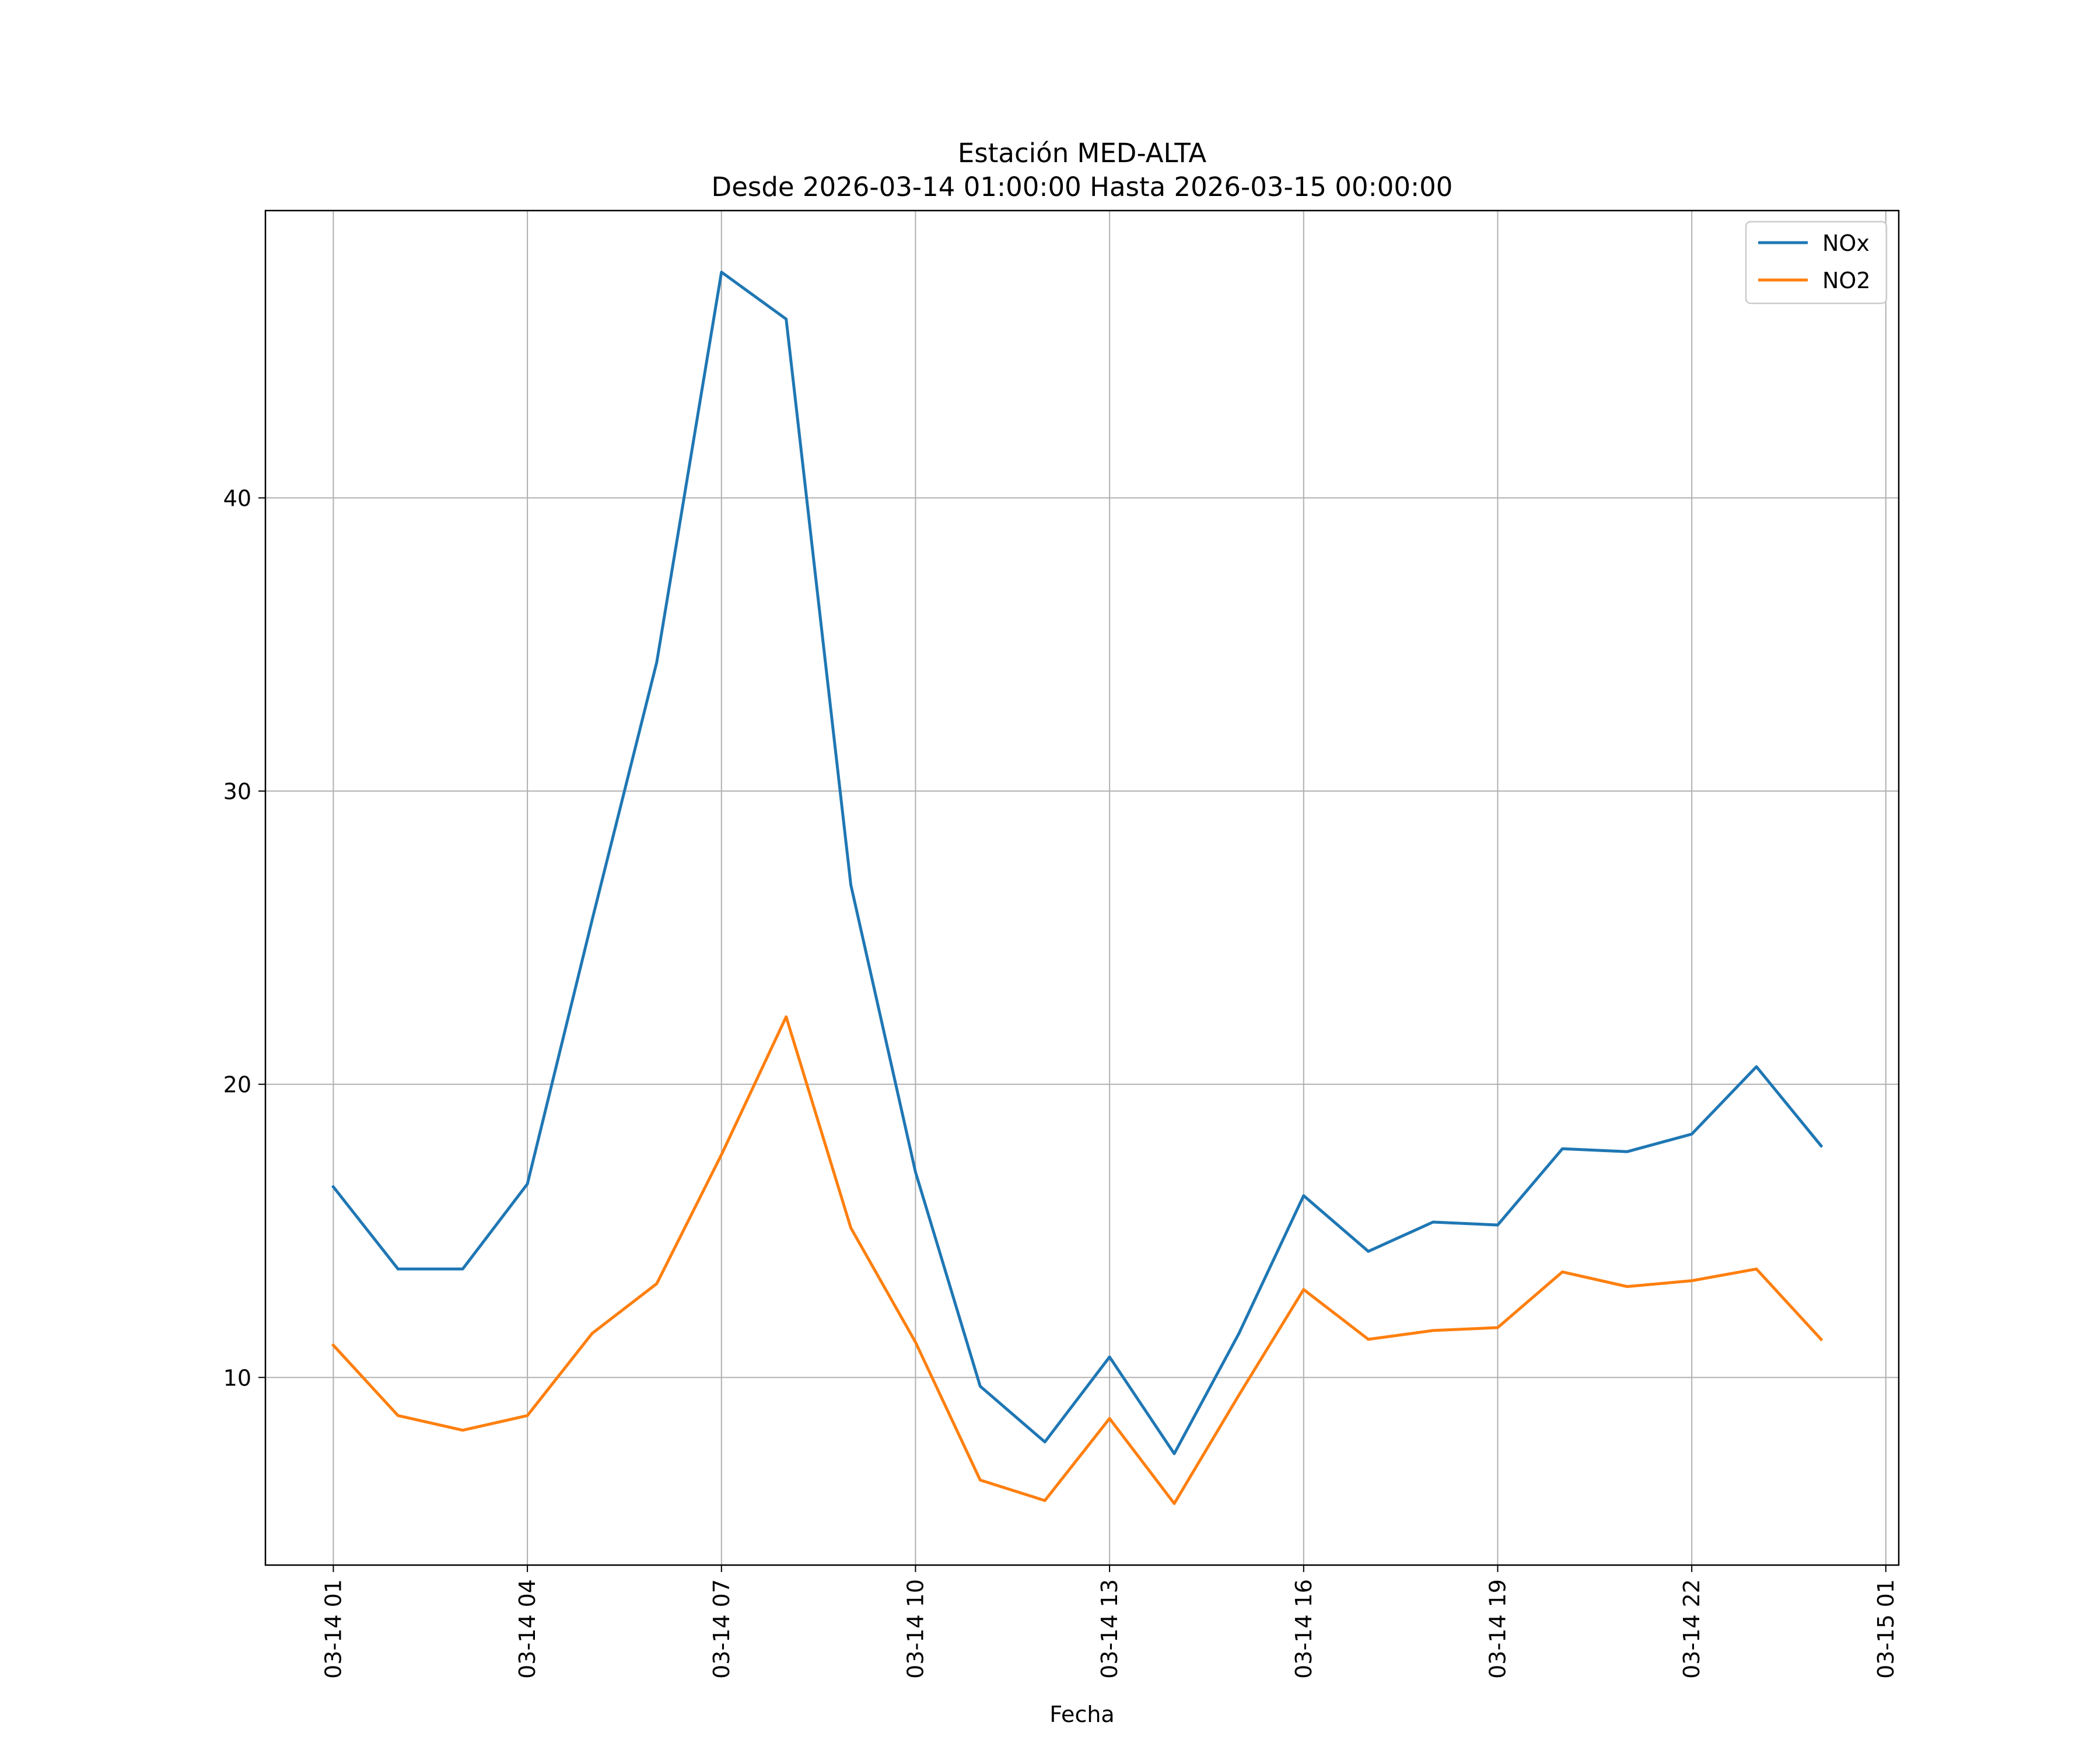 Image resolution: width=2100 pixels, height=1750 pixels. I want to click on x-tick-label: 03-14 01, so click(333, 1629).